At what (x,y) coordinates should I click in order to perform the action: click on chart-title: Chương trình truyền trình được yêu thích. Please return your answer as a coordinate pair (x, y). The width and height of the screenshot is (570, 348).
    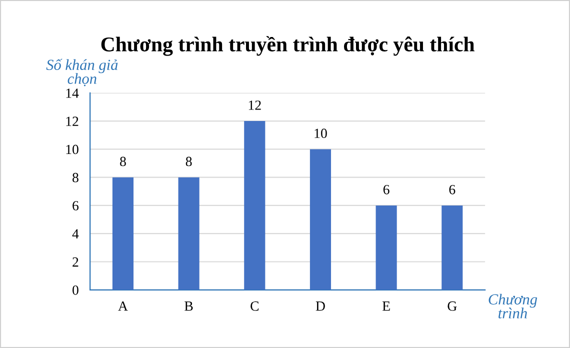
    Looking at the image, I should click on (288, 46).